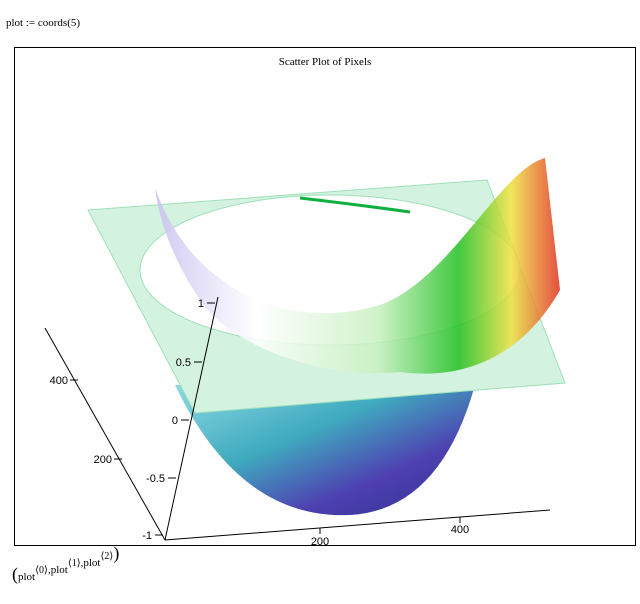  Describe the element at coordinates (355, 205) in the screenshot. I see `intersection` at that location.